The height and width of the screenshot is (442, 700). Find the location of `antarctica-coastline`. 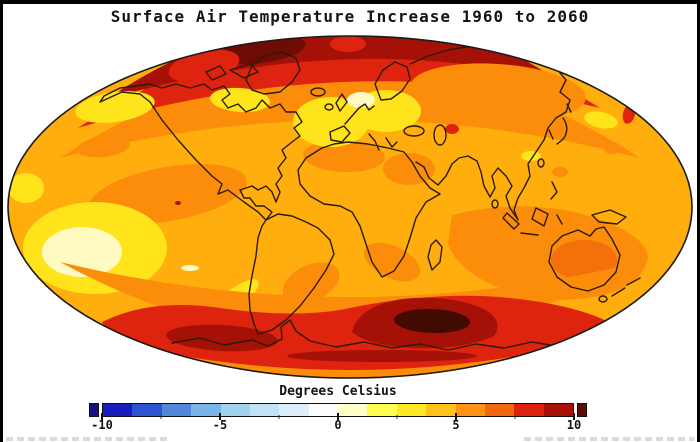

antarctica-coastline is located at coordinates (384, 335).